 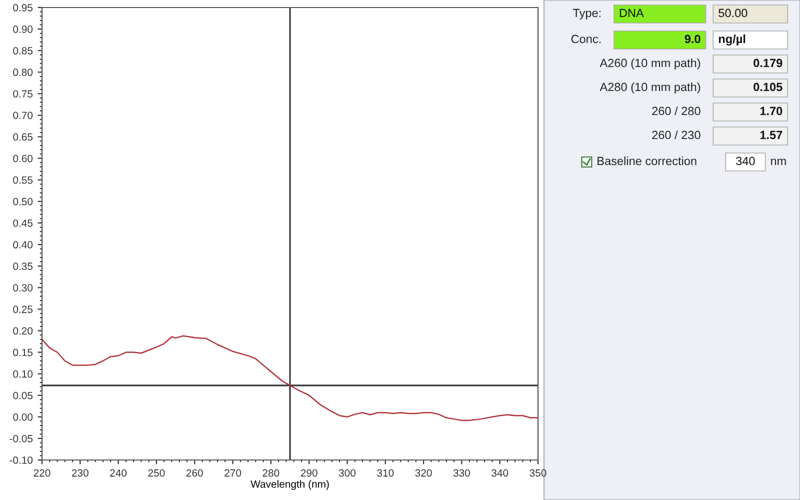 I want to click on x-tick-label: 350, so click(x=538, y=473).